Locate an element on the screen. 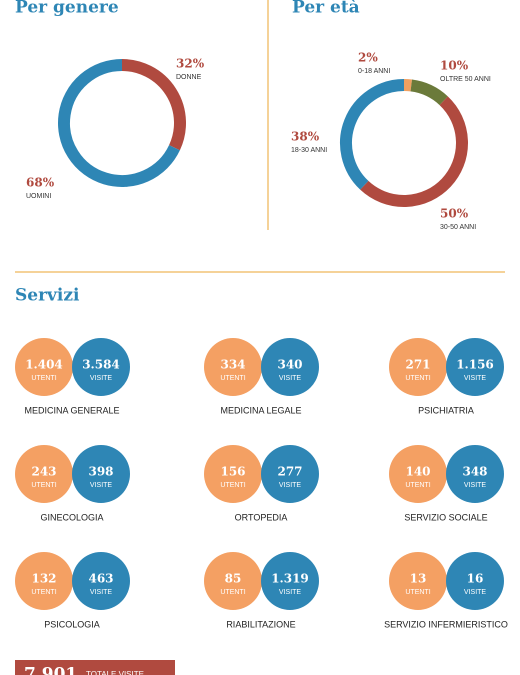 Image resolution: width=520 pixels, height=675 pixels. visite-value: 277 is located at coordinates (289, 472).